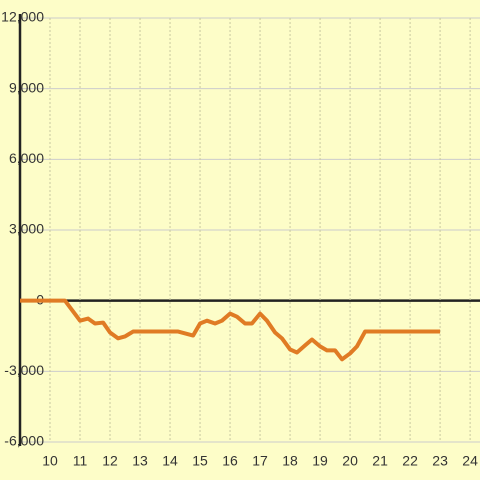  Describe the element at coordinates (26, 158) in the screenshot. I see `y-tick-label: 6,000` at that location.